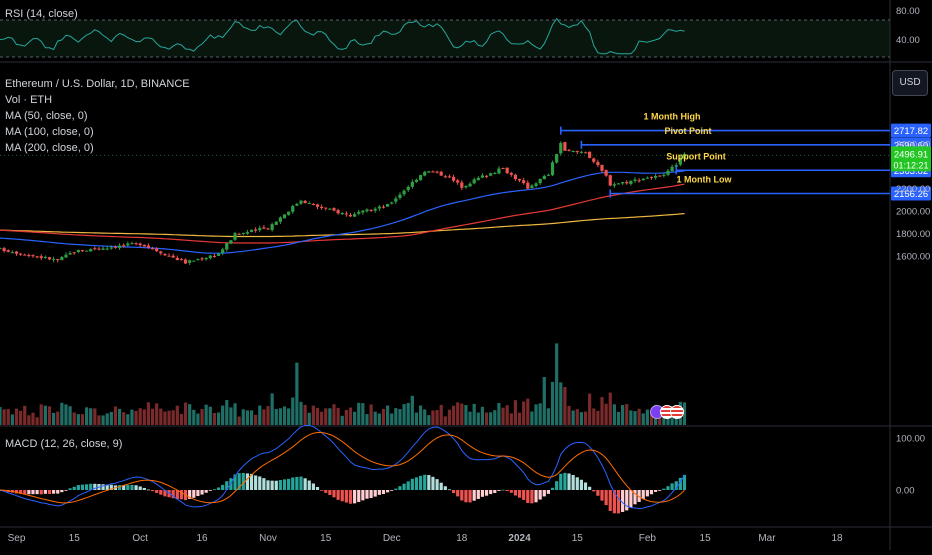 This screenshot has width=932, height=555. What do you see at coordinates (706, 538) in the screenshot?
I see `time-axis-label-11: 15` at bounding box center [706, 538].